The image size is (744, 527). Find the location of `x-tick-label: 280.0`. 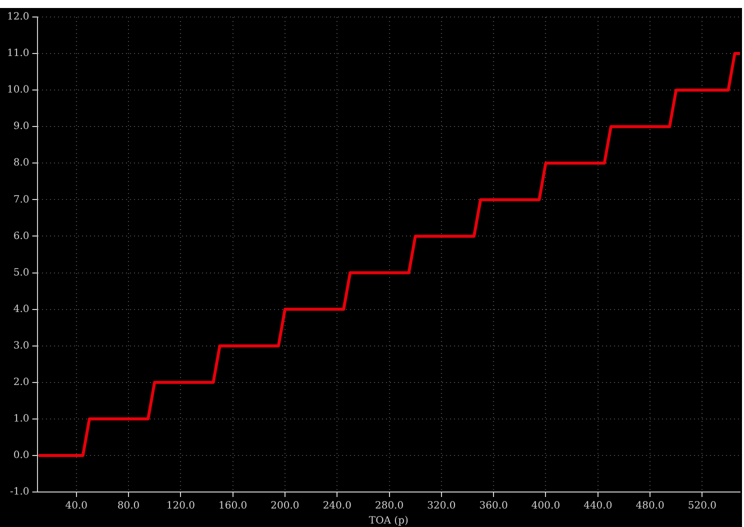

x-tick-label: 280.0 is located at coordinates (389, 506).